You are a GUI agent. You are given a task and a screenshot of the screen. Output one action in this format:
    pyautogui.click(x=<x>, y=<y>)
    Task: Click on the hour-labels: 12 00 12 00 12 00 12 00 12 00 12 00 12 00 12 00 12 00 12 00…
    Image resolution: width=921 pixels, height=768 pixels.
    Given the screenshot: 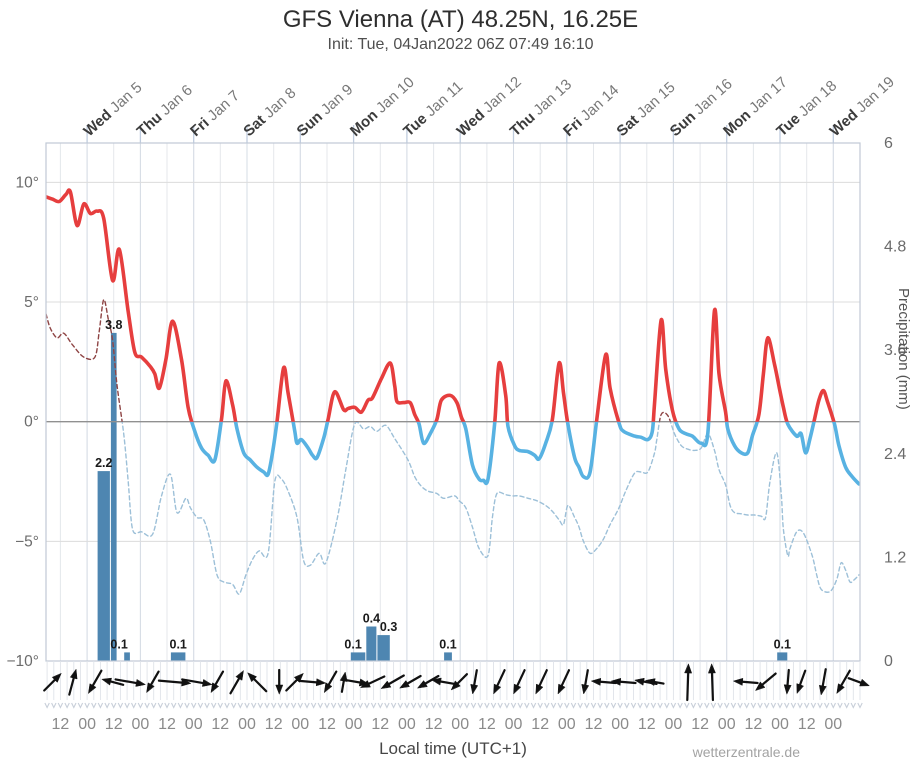 What is the action you would take?
    pyautogui.click(x=447, y=724)
    